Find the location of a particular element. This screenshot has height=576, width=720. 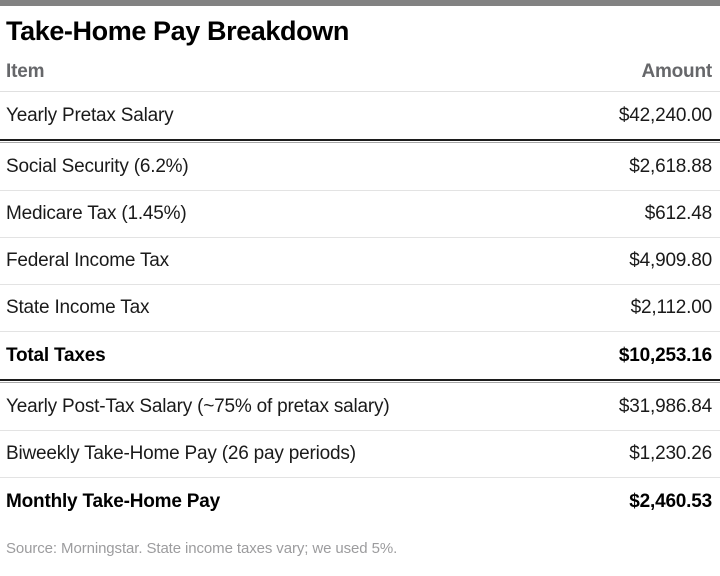

table-row: Medicare Tax (1.45%) $612.48 is located at coordinates (360, 215).